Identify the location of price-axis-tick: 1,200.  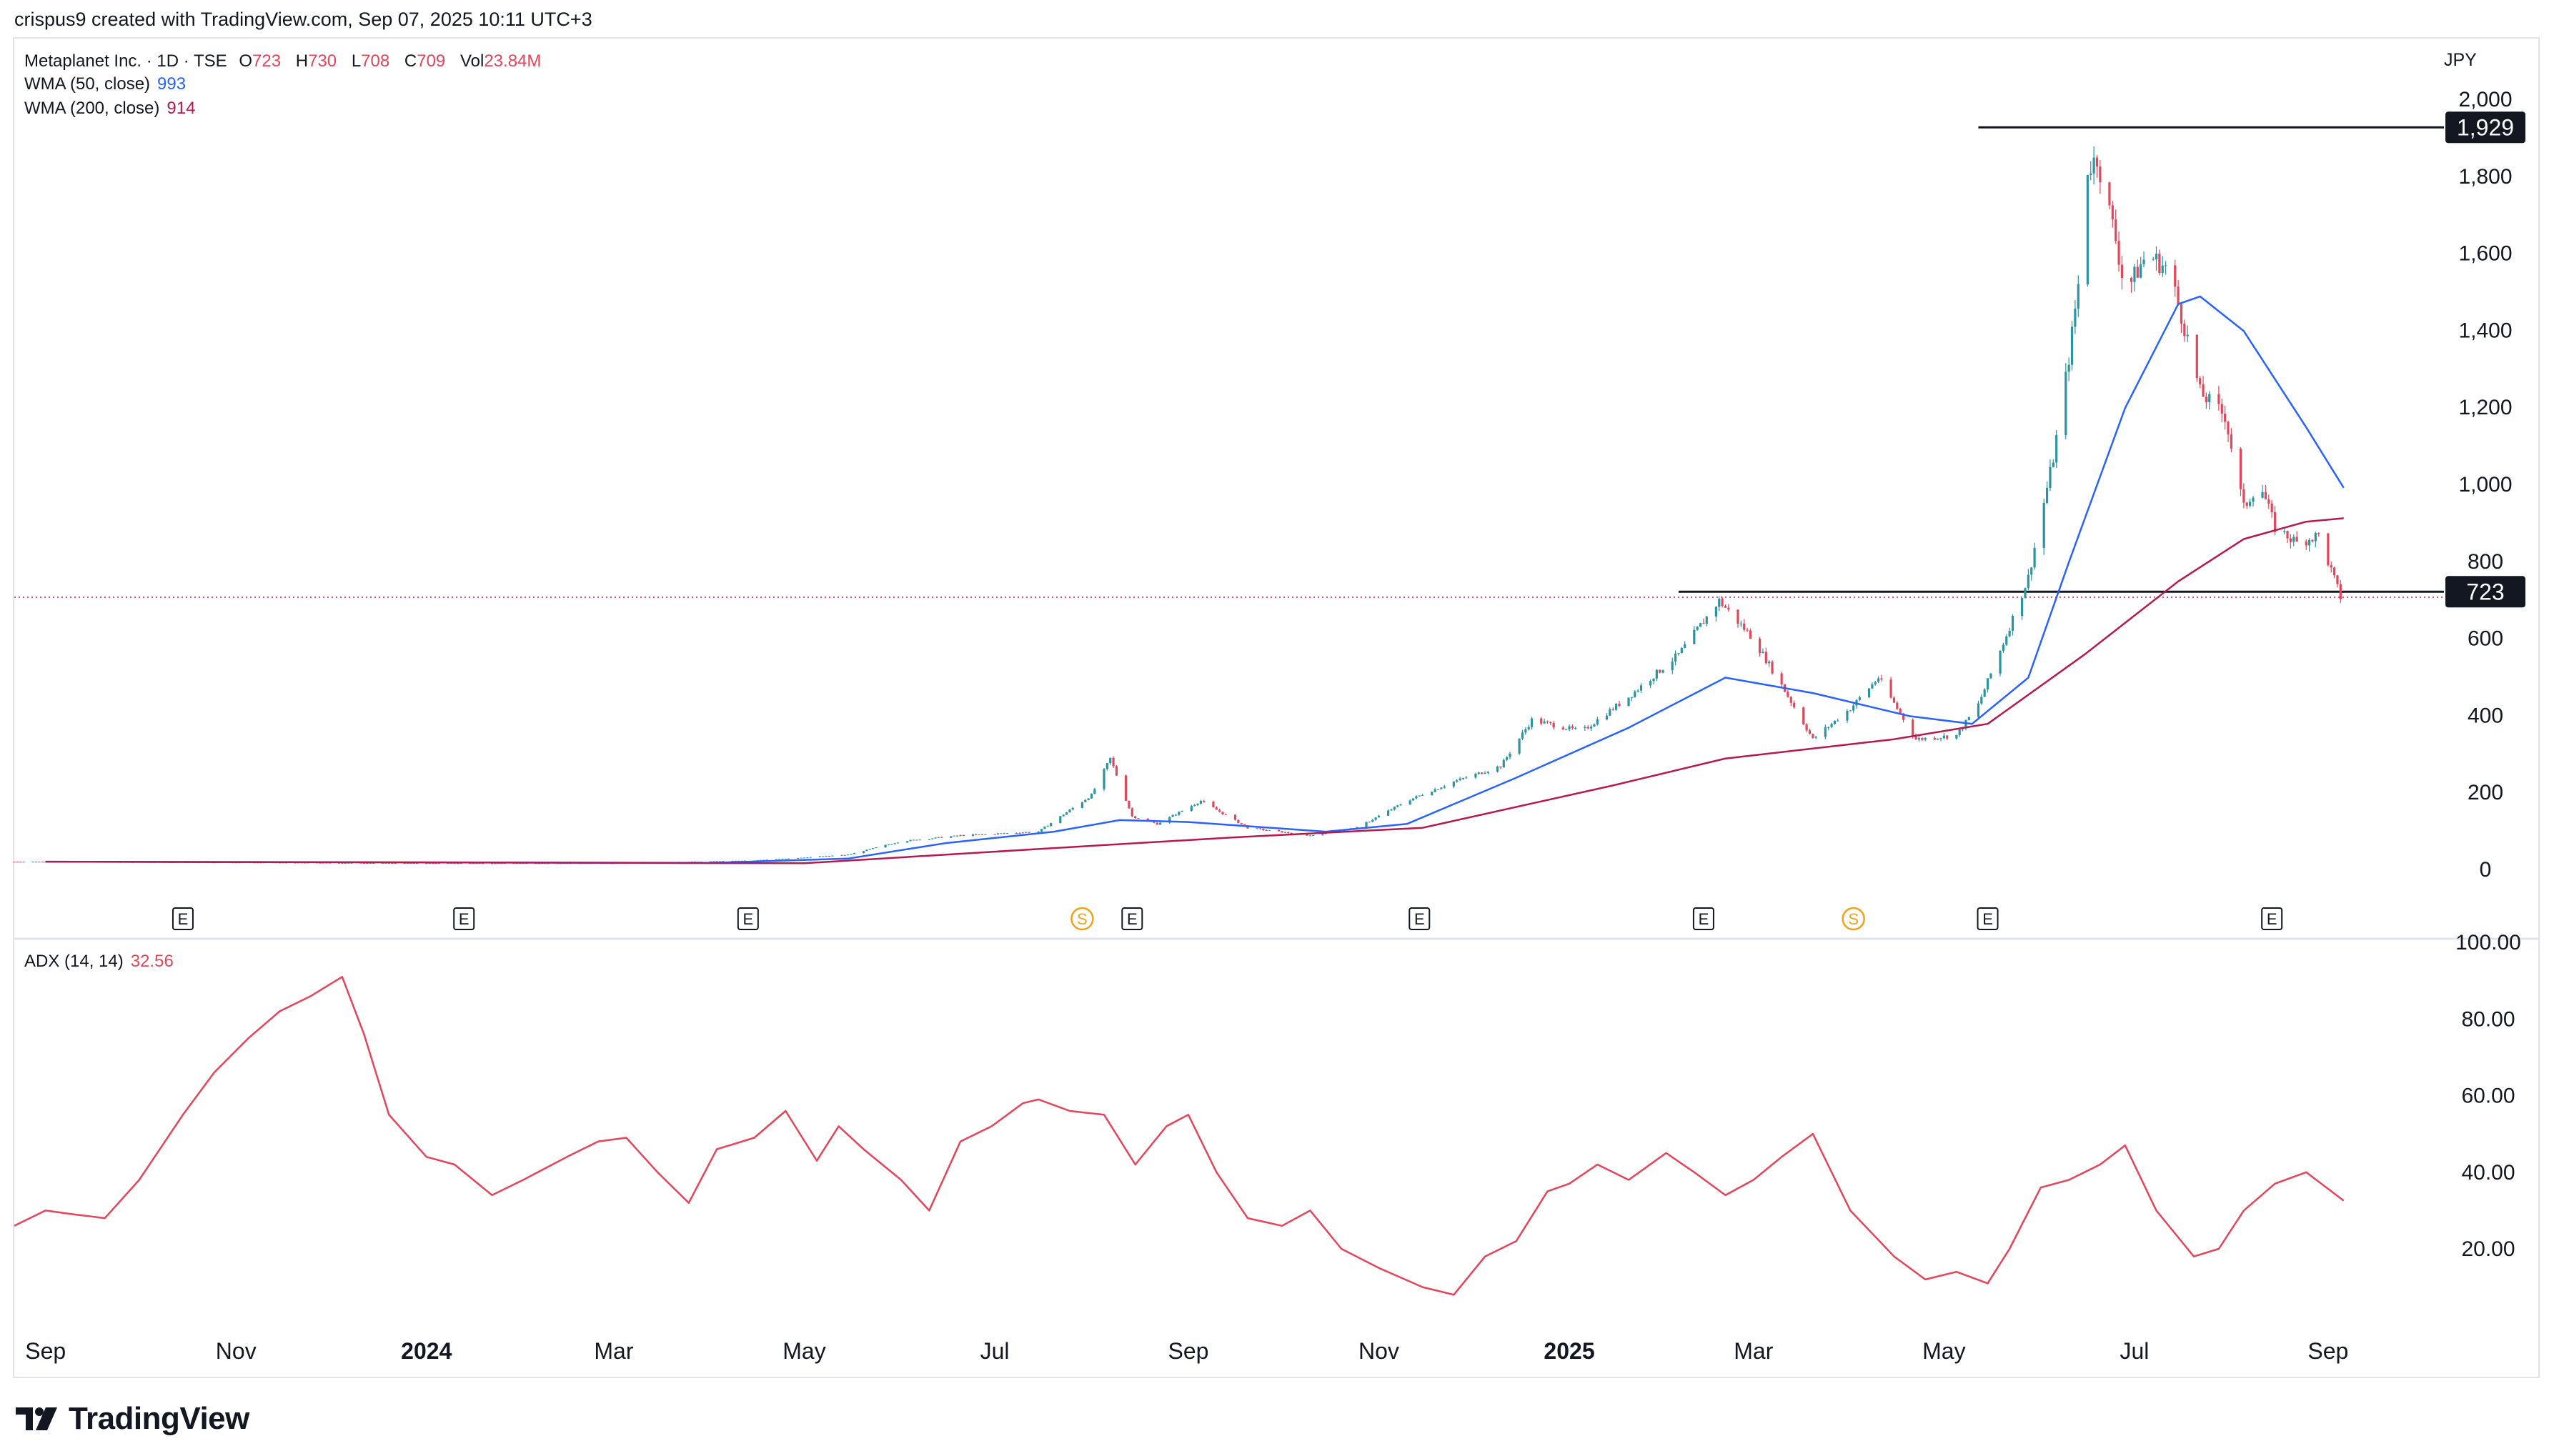
(2485, 407).